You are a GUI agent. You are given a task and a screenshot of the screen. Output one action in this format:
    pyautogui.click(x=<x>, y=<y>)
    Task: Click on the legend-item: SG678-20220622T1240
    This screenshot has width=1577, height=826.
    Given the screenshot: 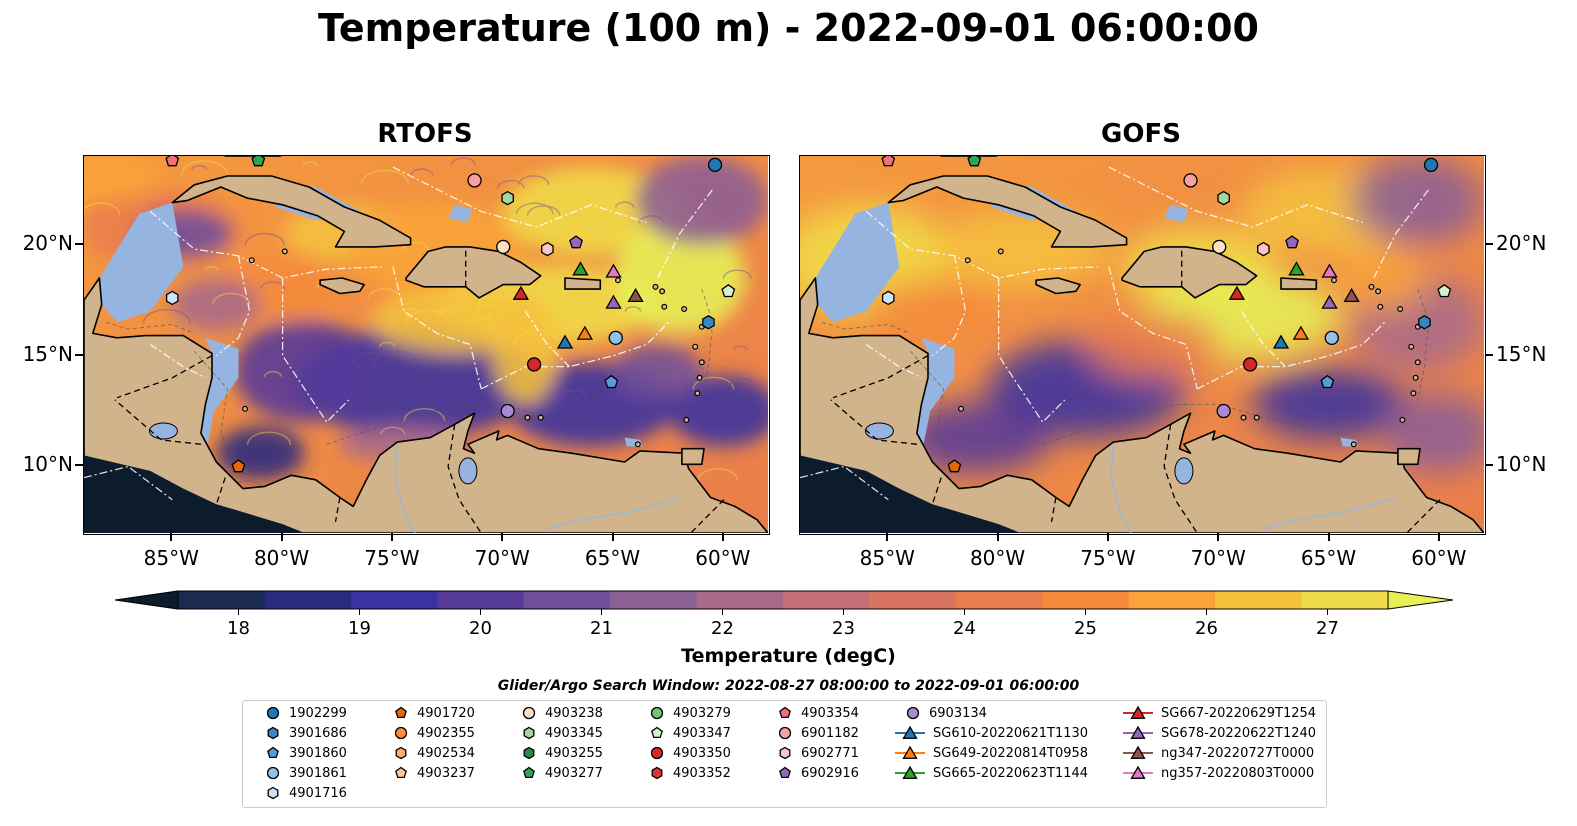 What is the action you would take?
    pyautogui.click(x=1218, y=733)
    